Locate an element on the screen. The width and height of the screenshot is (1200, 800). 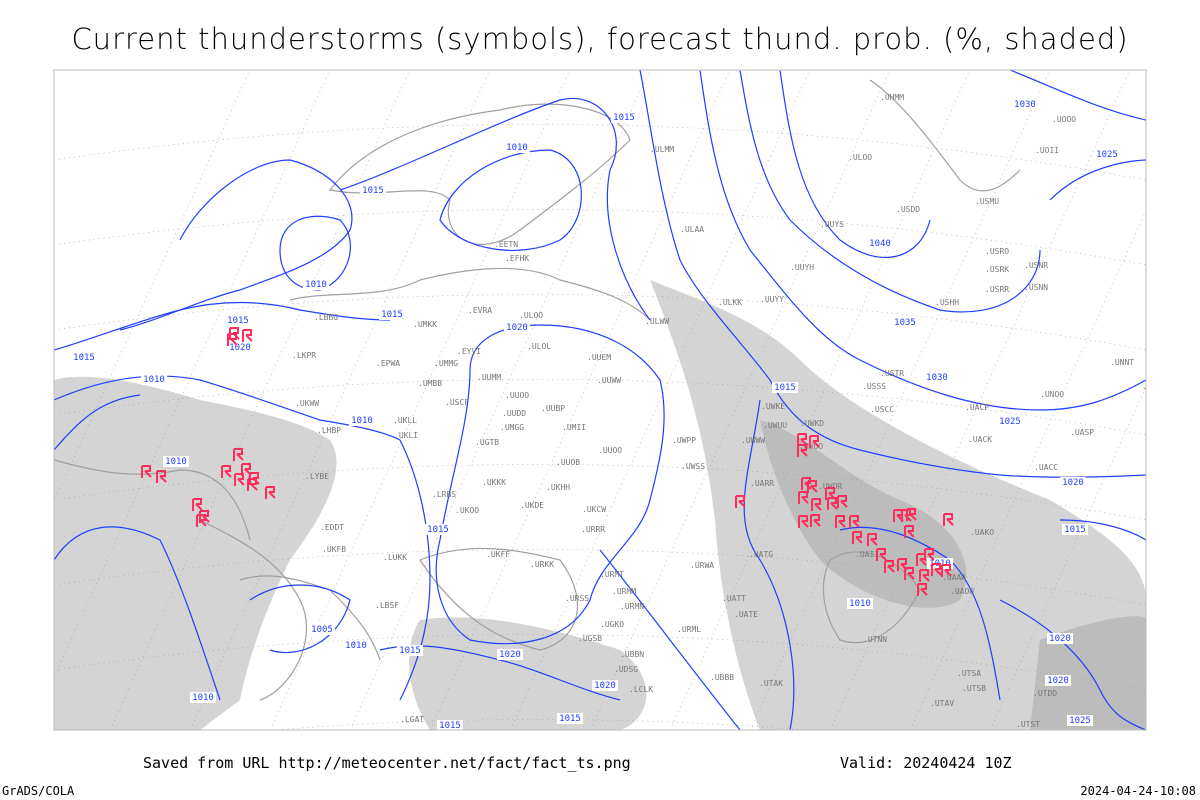
station-label: .UTST is located at coordinates (1028, 724).